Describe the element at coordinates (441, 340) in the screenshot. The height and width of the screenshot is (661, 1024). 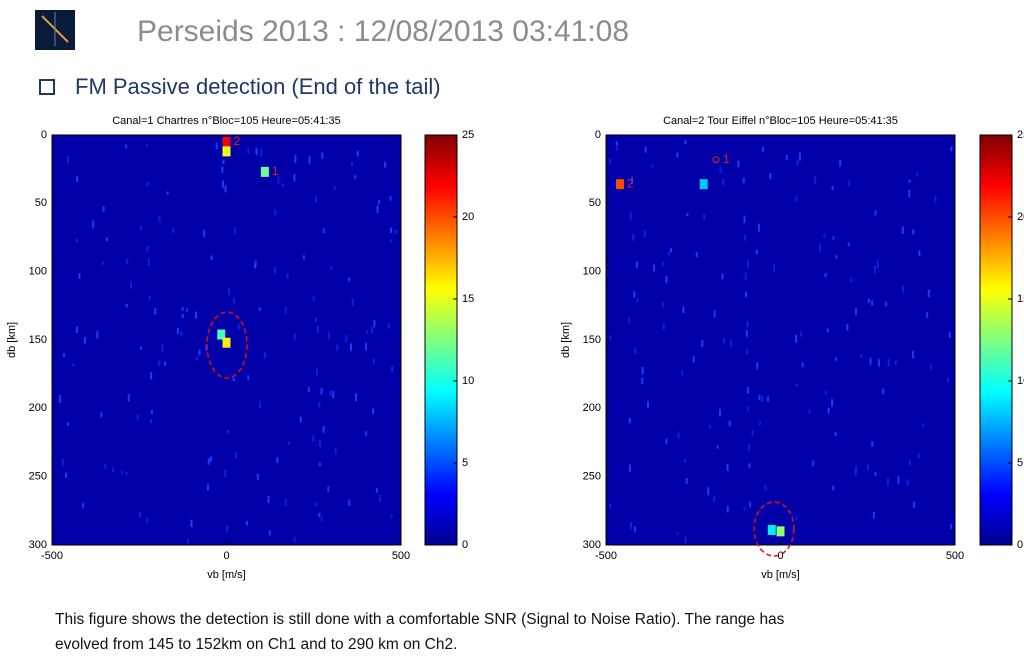
I see `colorbar` at that location.